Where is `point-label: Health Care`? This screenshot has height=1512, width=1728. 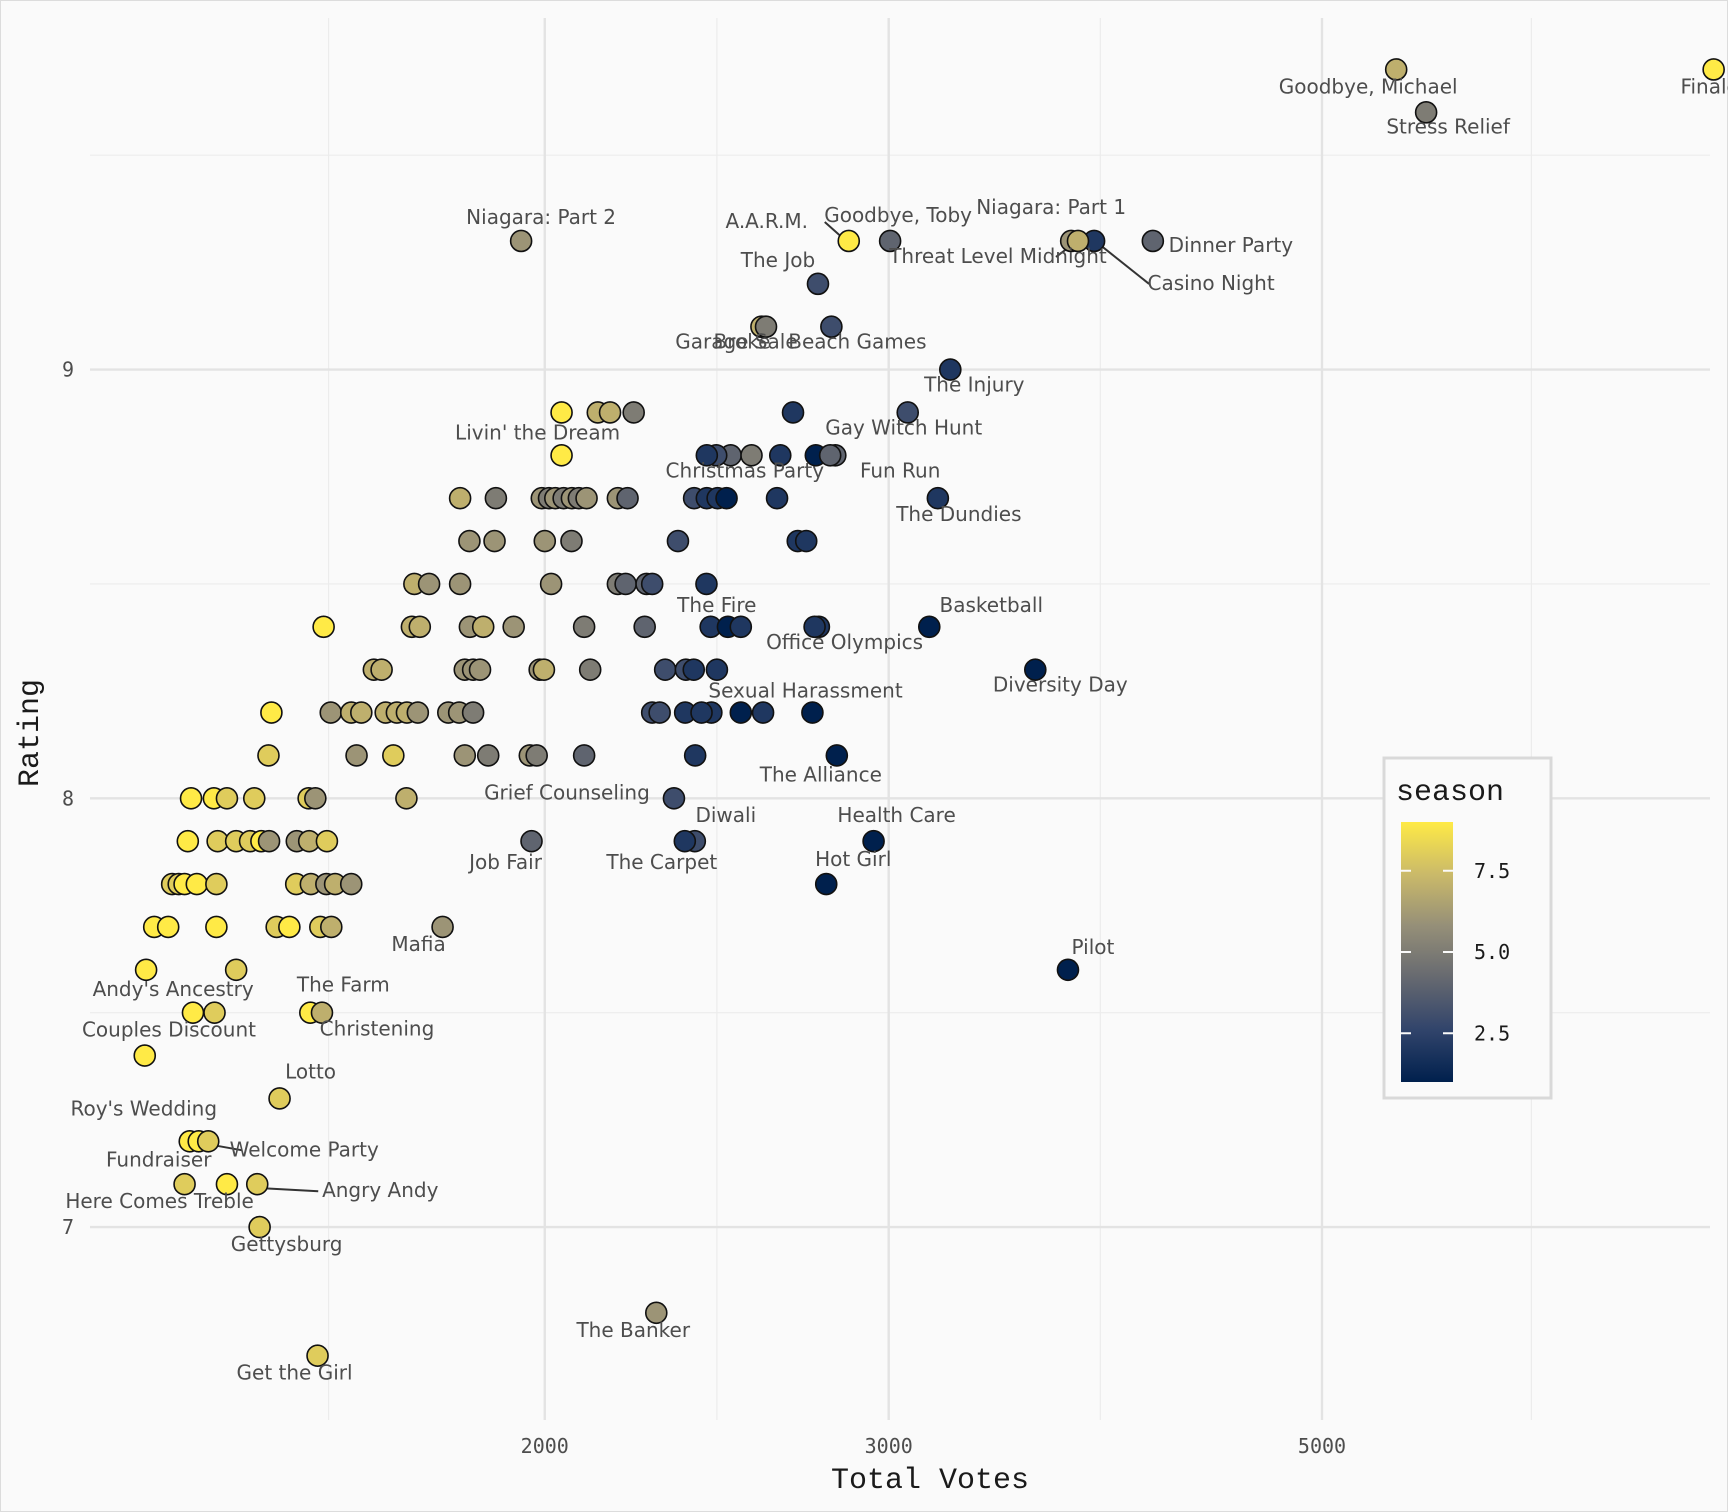
point-label: Health Care is located at coordinates (896, 815).